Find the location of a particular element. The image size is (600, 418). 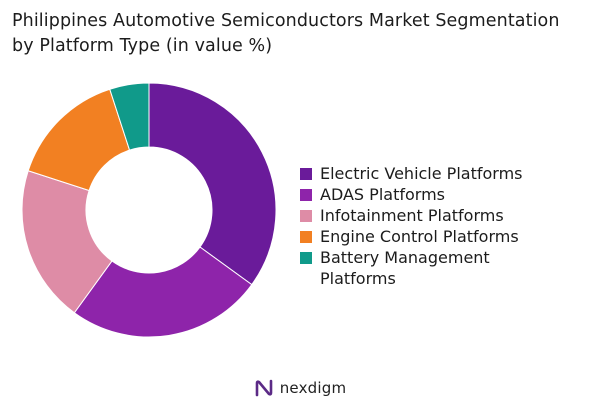

legend-label: Battery Management Platforms is located at coordinates (405, 268).